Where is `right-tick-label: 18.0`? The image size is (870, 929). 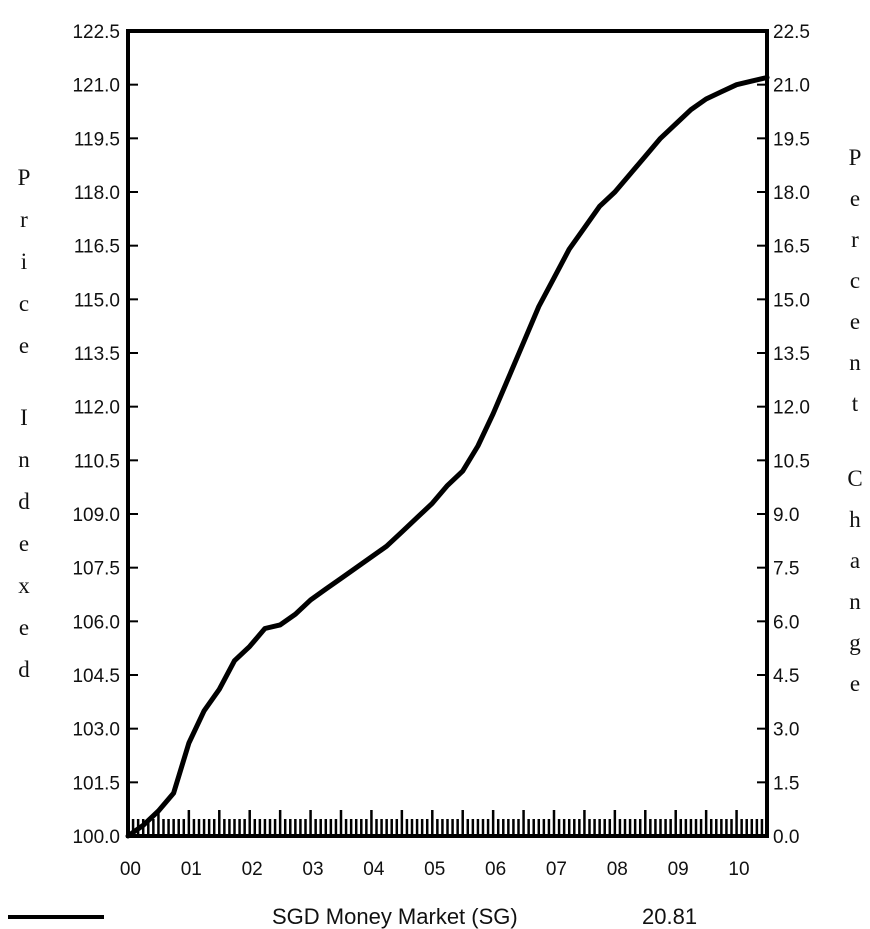
right-tick-label: 18.0 is located at coordinates (791, 193).